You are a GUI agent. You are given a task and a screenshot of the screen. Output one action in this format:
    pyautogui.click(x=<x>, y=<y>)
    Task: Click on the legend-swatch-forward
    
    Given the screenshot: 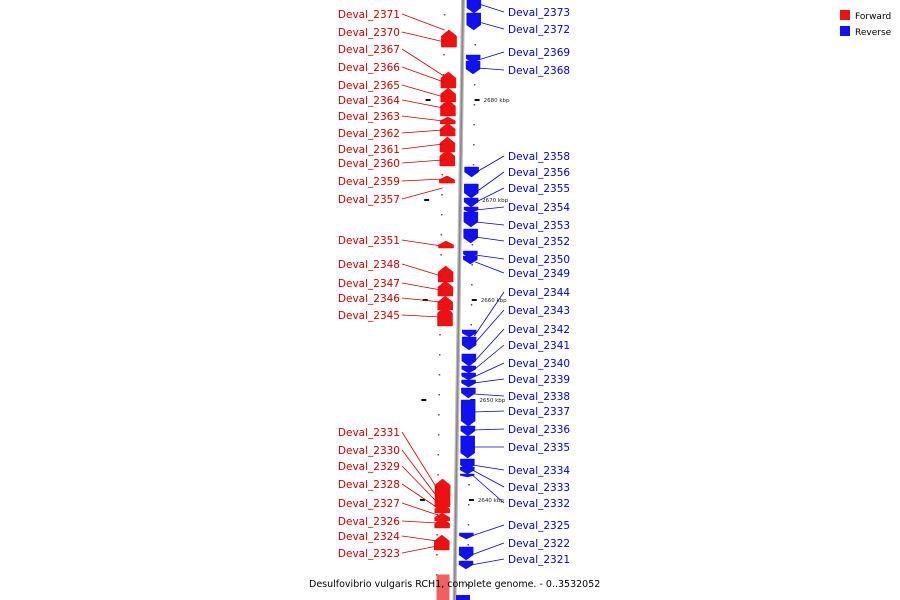 What is the action you would take?
    pyautogui.click(x=845, y=15)
    